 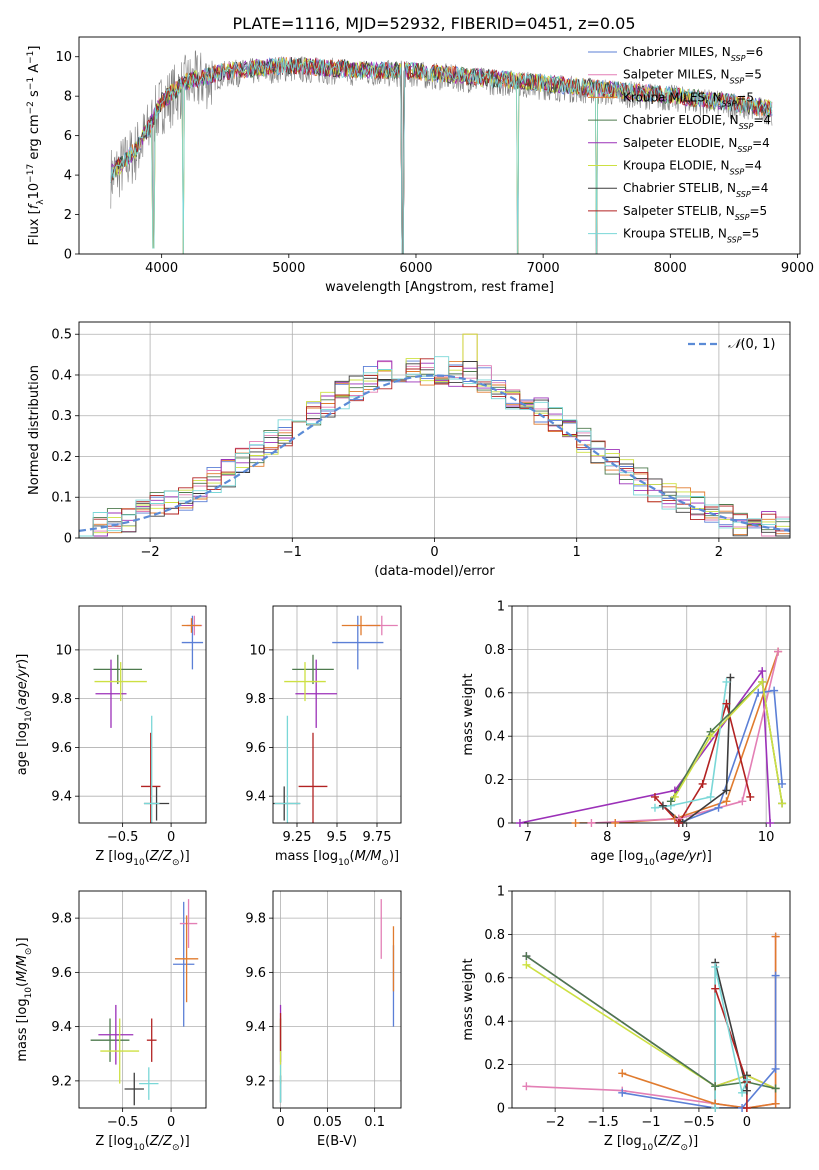 I want to click on weight-line-salpeter-elodie, so click(x=645, y=745).